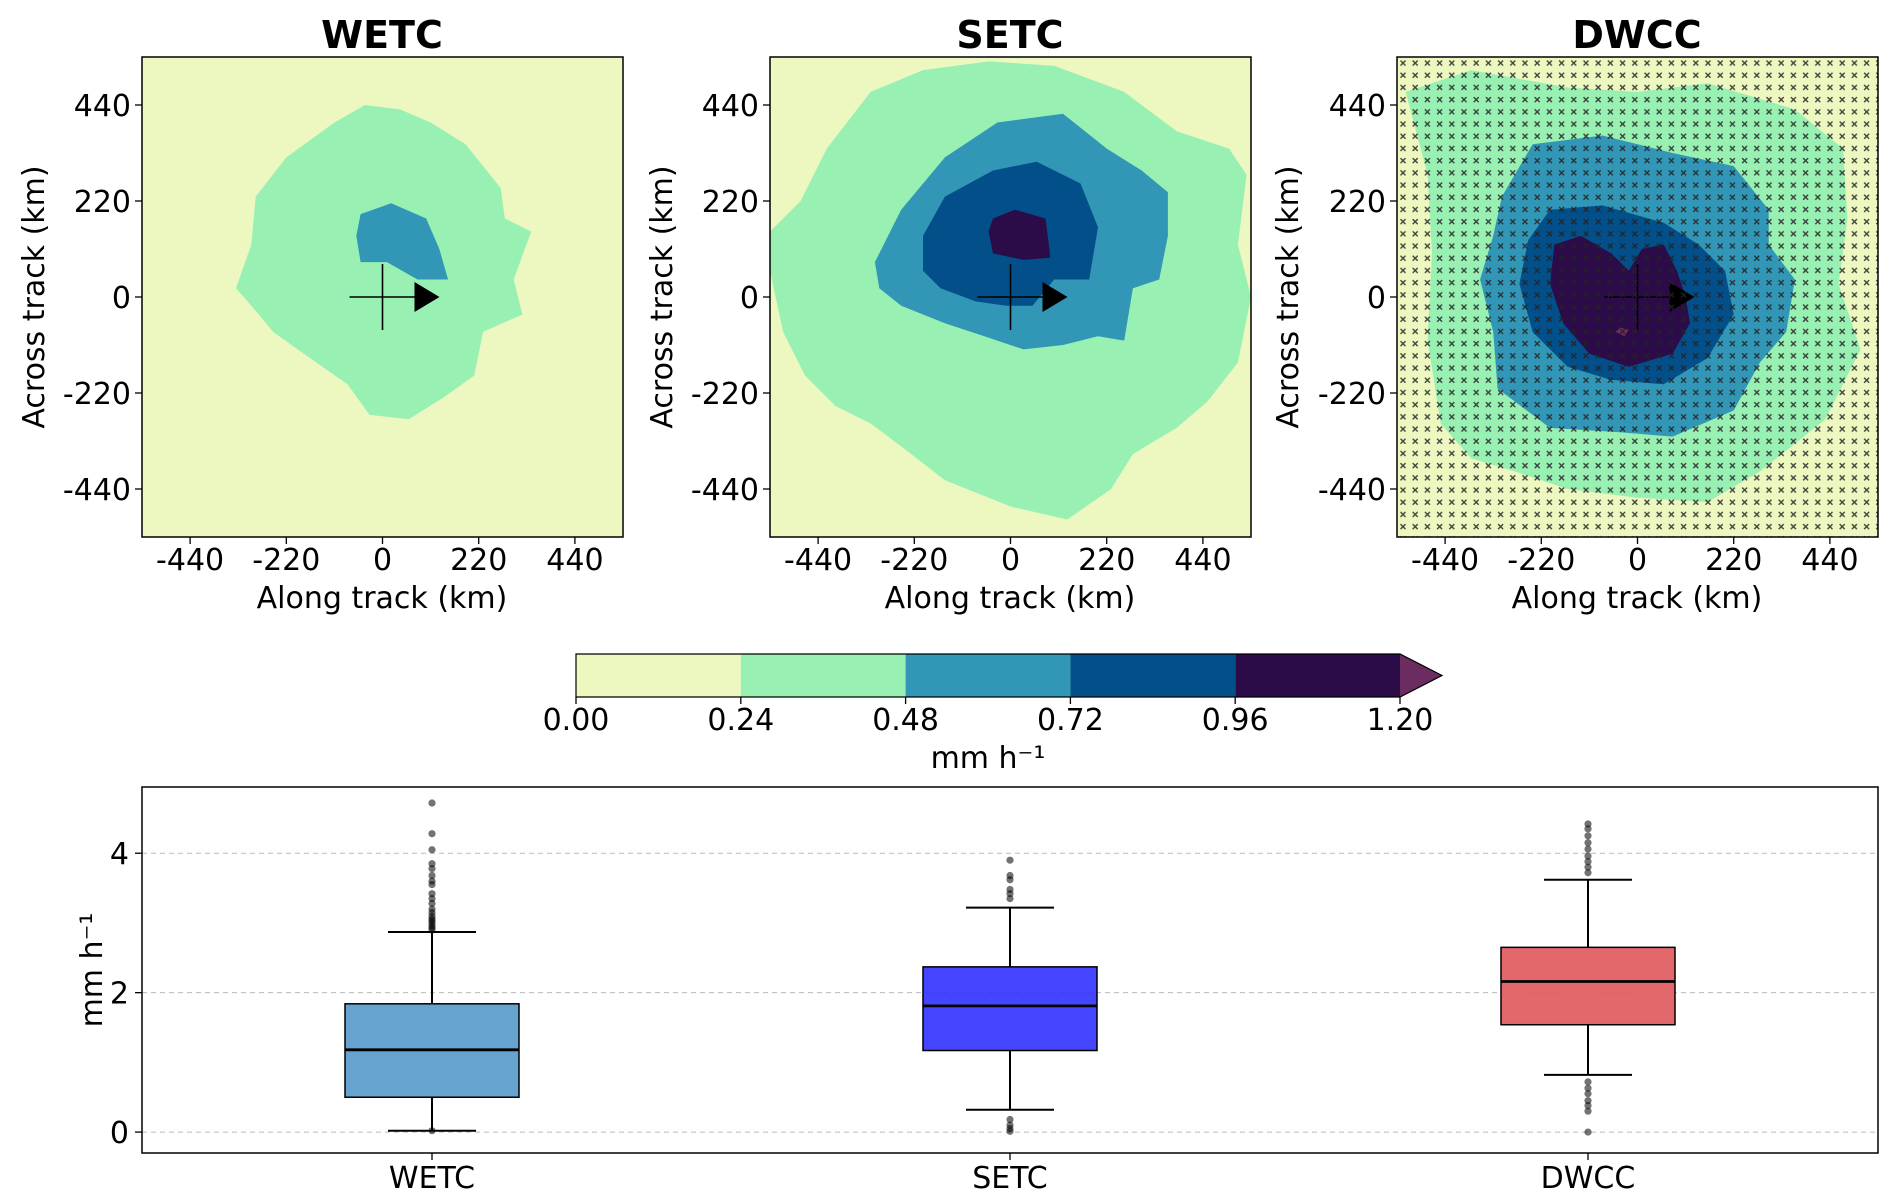 The height and width of the screenshot is (1204, 1892). I want to click on panel-dwcc-xticks: -440 -220 0 220 440, so click(1635, 557).